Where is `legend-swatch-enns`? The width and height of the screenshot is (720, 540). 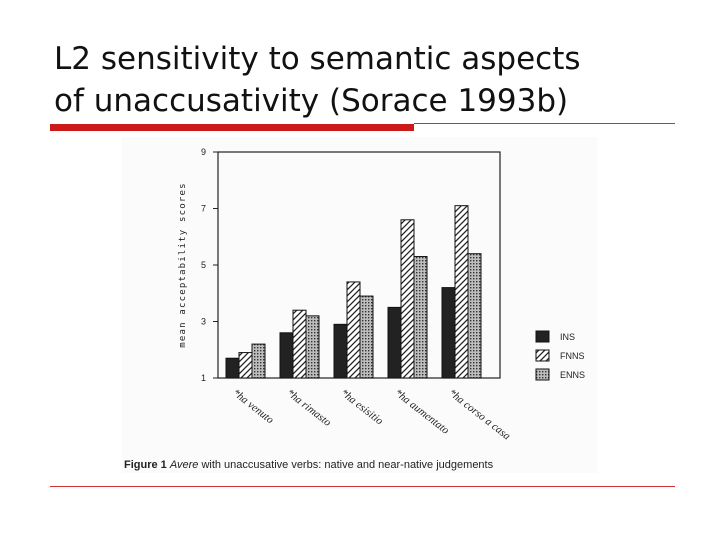
legend-swatch-enns is located at coordinates (542, 374).